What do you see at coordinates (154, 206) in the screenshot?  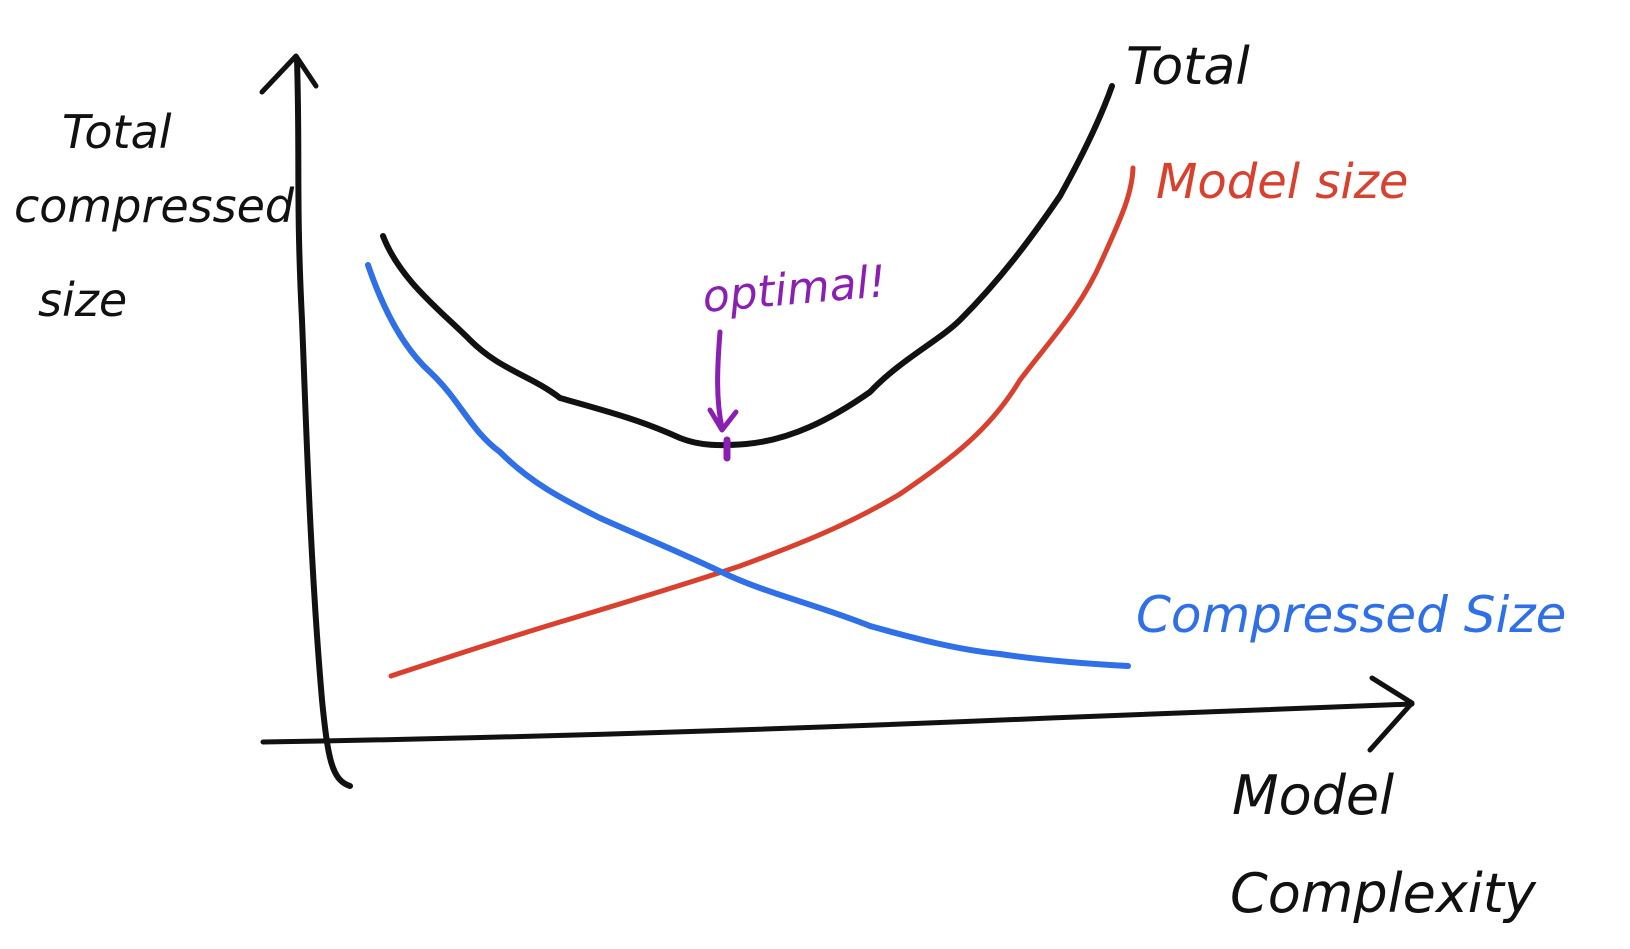 I see `y-axis-label-line-2: compressed` at bounding box center [154, 206].